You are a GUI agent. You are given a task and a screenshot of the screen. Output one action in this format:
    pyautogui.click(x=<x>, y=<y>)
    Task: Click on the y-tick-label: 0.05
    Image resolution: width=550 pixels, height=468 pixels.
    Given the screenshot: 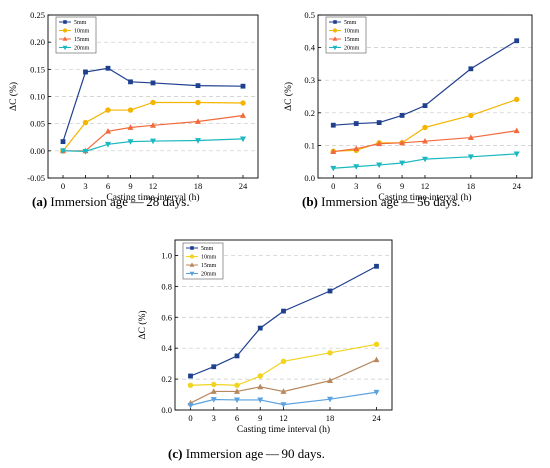 What is the action you would take?
    pyautogui.click(x=37, y=124)
    